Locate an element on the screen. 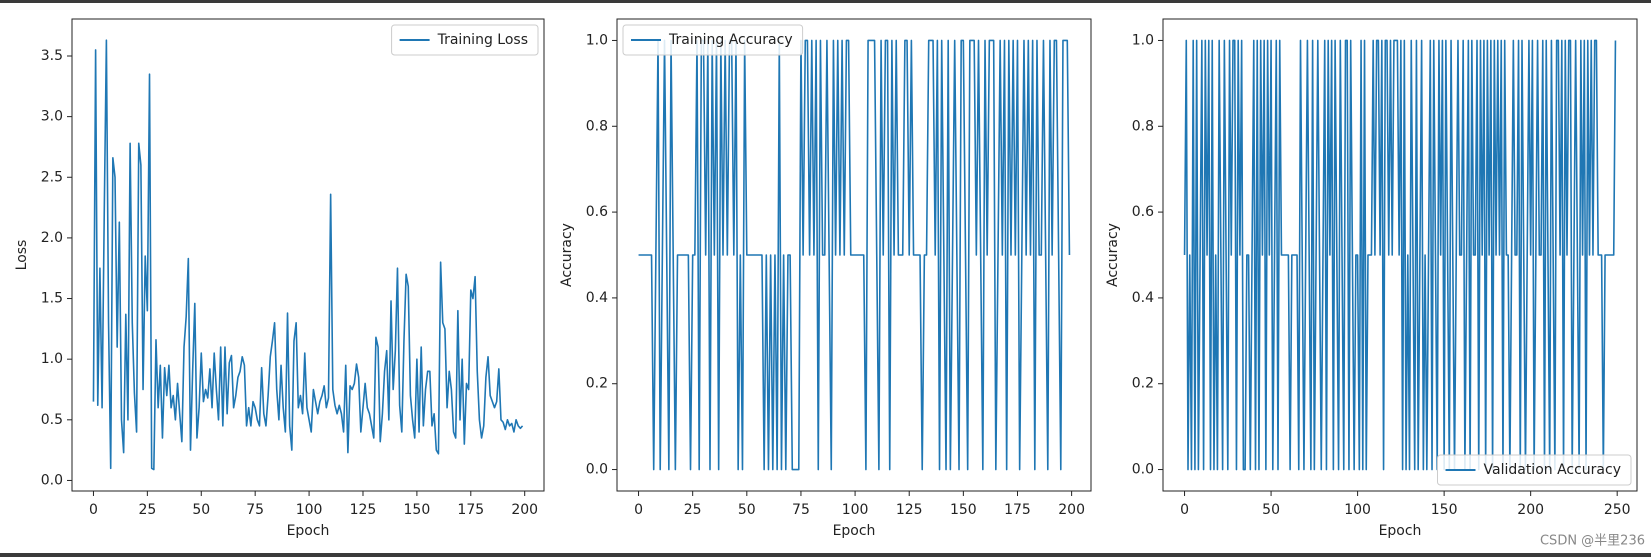 This screenshot has width=1651, height=557. legend-label: Validation Accuracy is located at coordinates (1553, 470).